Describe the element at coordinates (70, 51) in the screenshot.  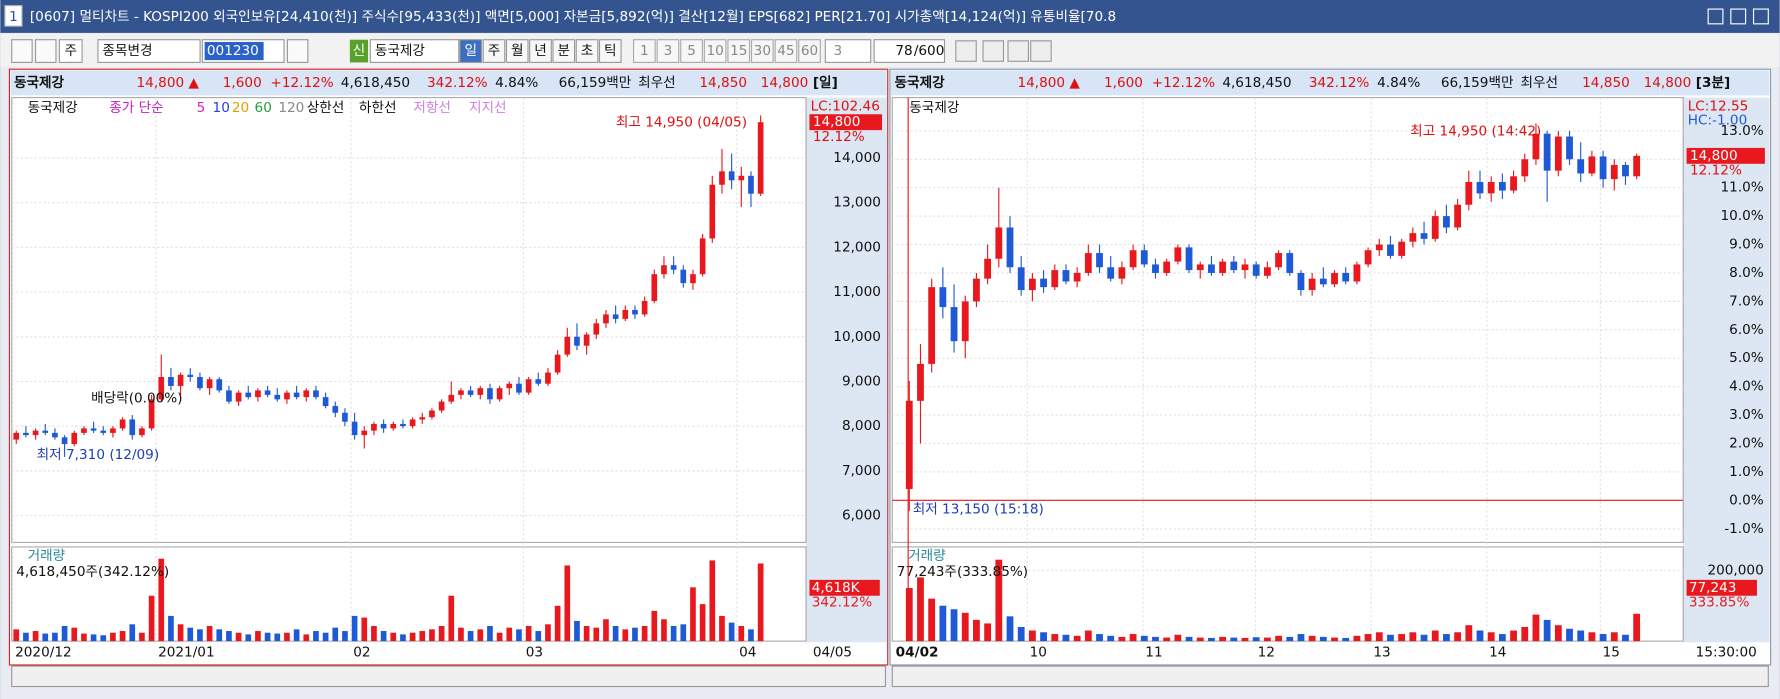
I see `market-select` at that location.